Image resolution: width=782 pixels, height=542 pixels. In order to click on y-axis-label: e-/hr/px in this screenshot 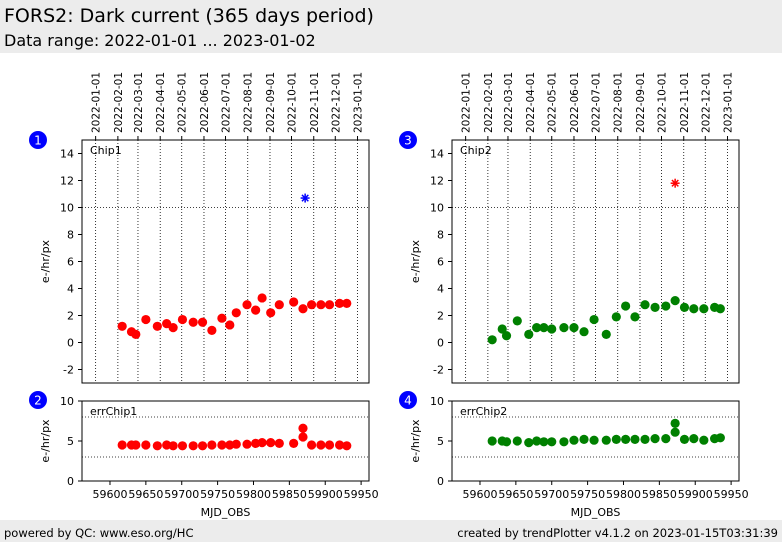, I will do `click(45, 441)`.